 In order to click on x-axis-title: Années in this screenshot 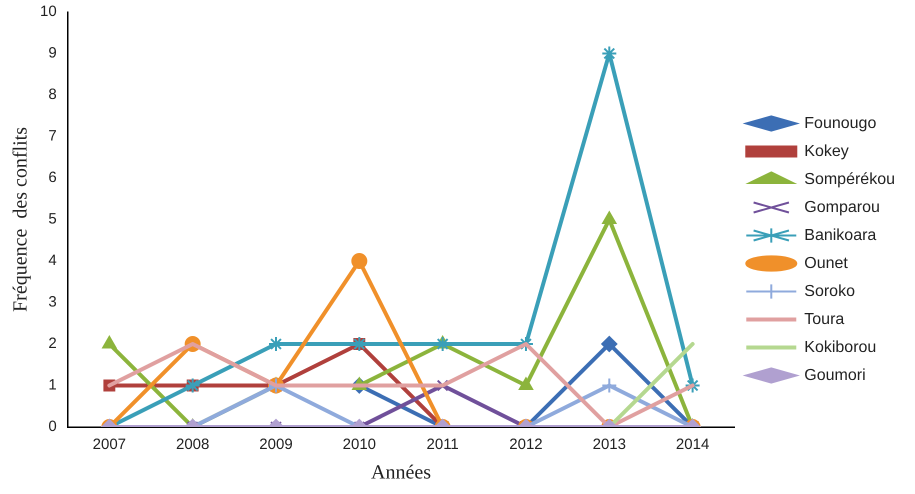, I will do `click(401, 472)`.